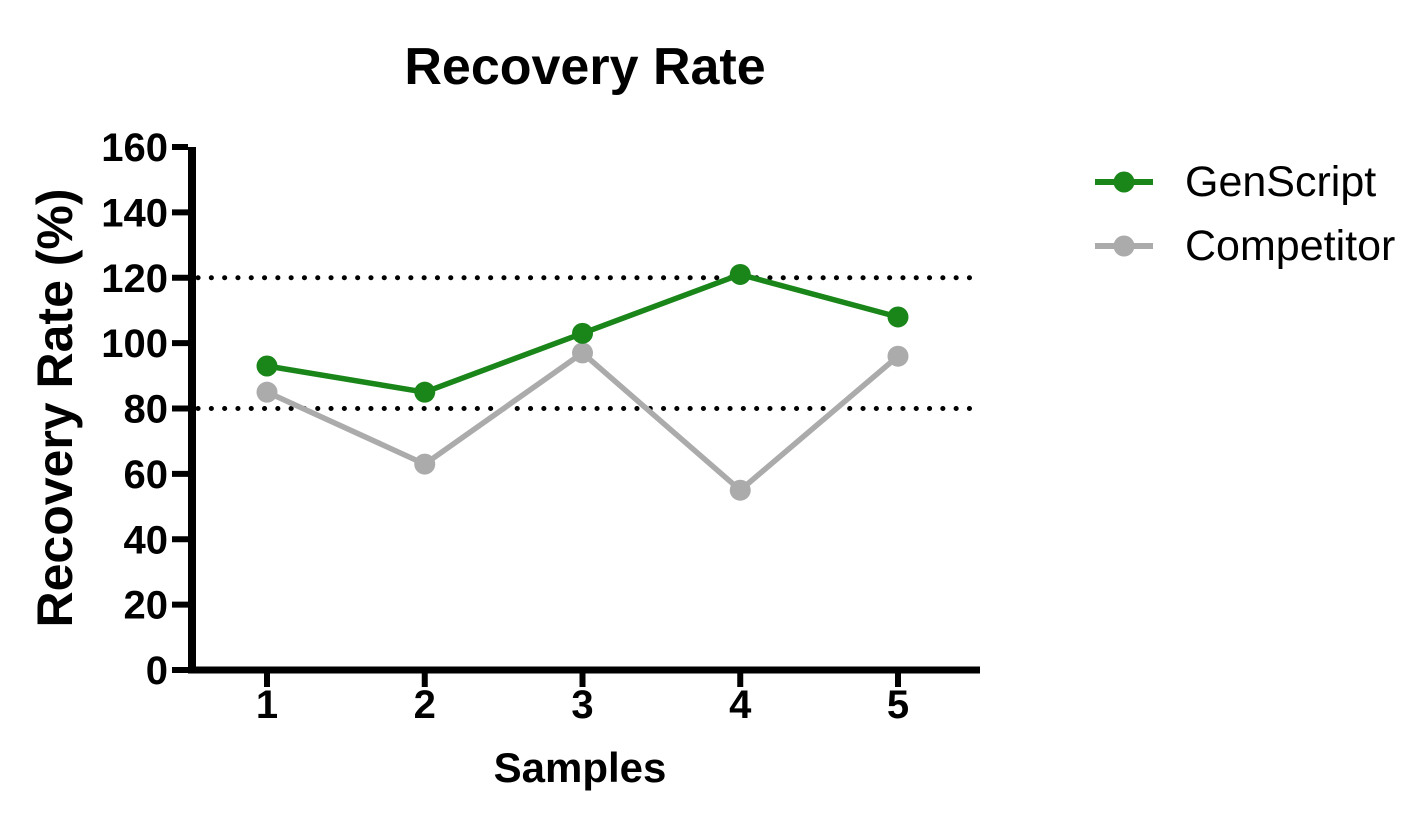  I want to click on x-axis-ticks: 1 2 3 4 5, so click(582, 700).